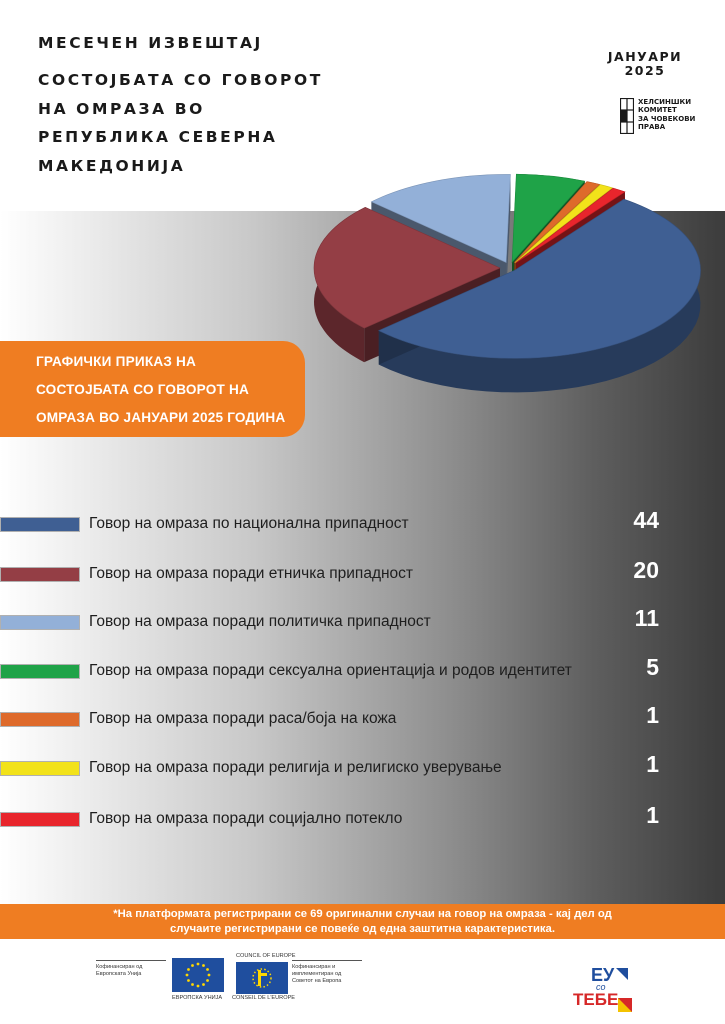  Describe the element at coordinates (314, 967) in the screenshot. I see `coe-funding-line: Кофинансиран и` at that location.